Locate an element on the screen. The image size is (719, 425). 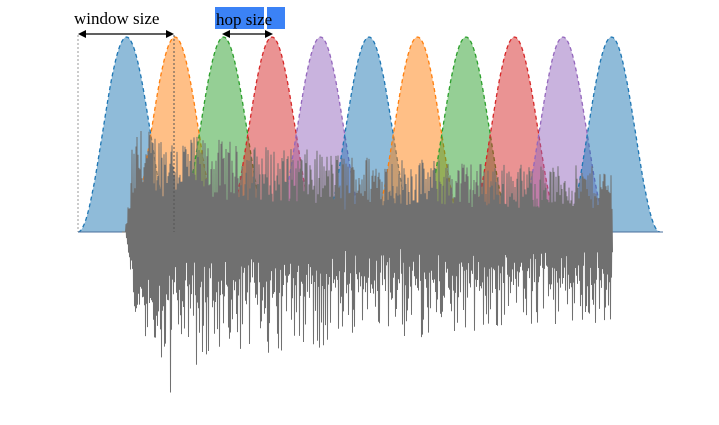
hop-size-arrowhead-right is located at coordinates (269, 34).